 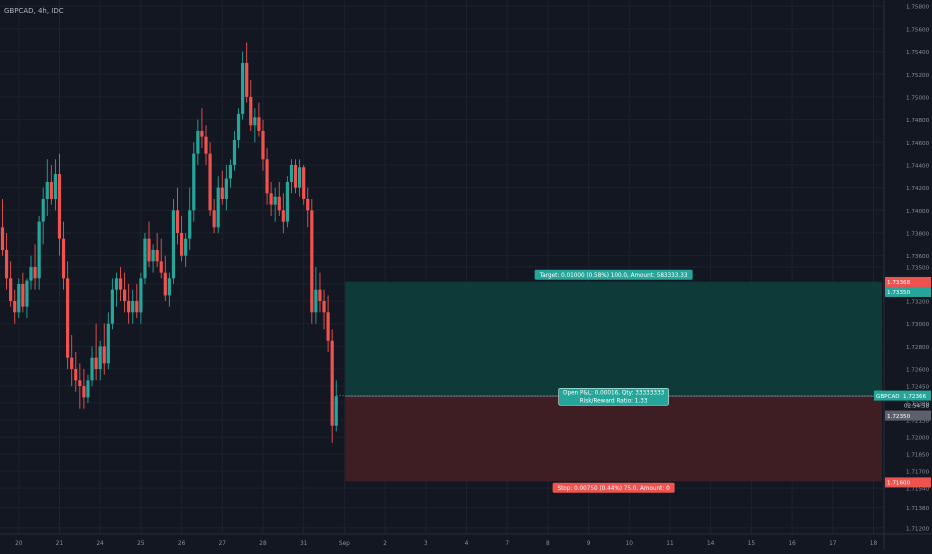 I want to click on y-tick-label: 1.72300, so click(x=918, y=405).